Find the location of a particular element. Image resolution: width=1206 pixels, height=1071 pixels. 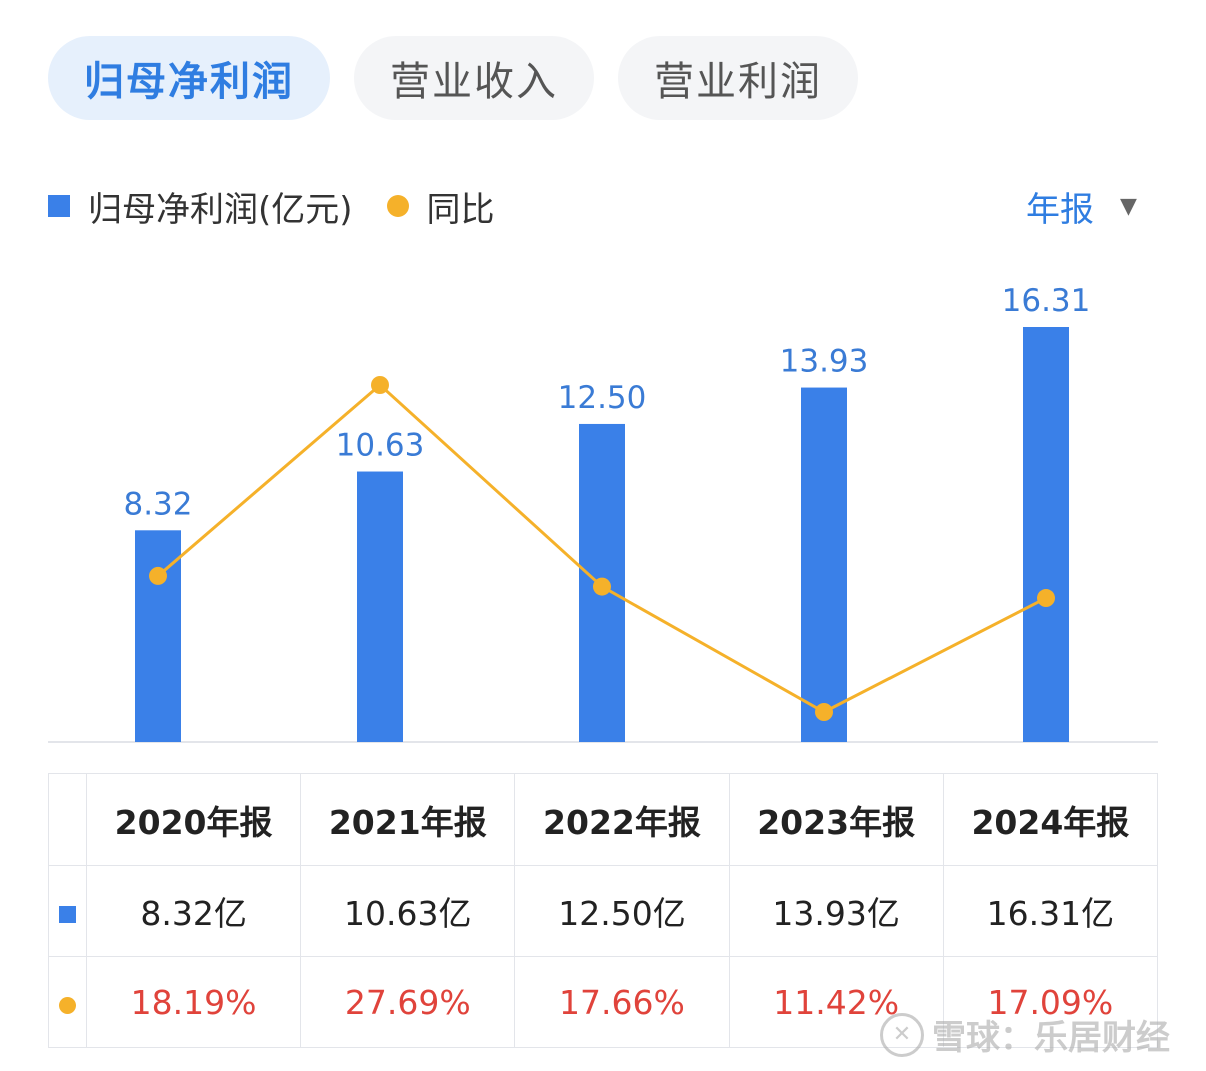

header-cell: 2023年报 is located at coordinates (836, 819).